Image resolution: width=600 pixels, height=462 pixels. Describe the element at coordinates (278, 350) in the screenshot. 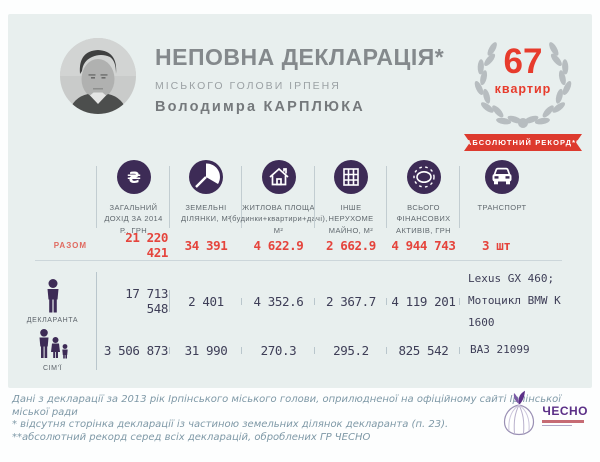

I see `family-living: 270.3` at that location.